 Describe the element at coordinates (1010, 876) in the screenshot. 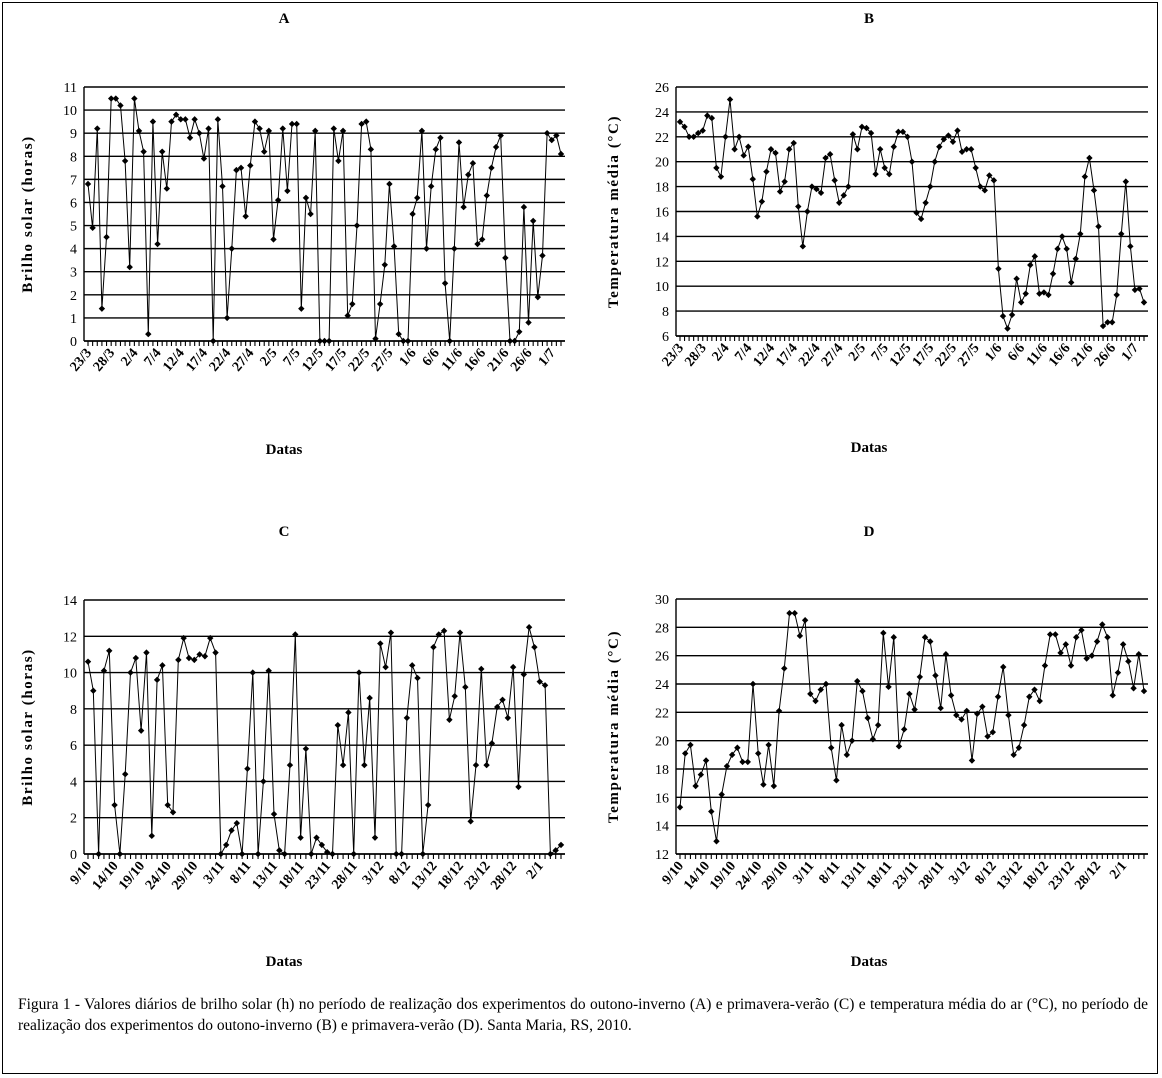

I see `x-tick-label: 13/12` at that location.